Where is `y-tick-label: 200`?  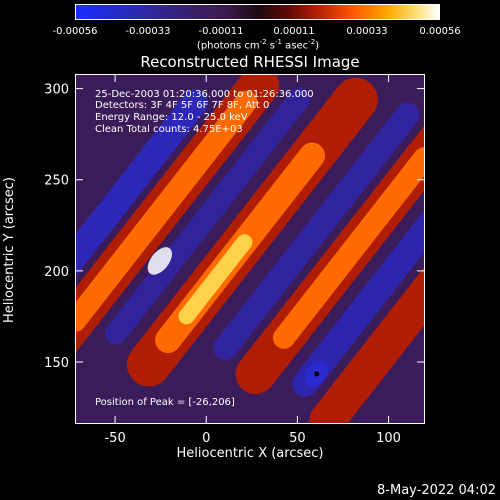 y-tick-label: 200 is located at coordinates (56, 272).